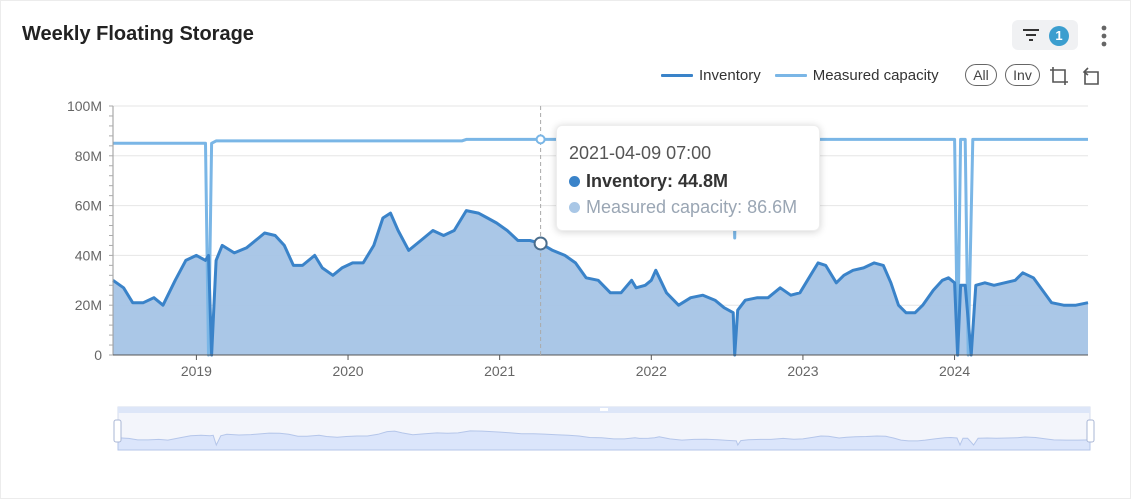 Image resolution: width=1131 pixels, height=500 pixels. I want to click on tooltip-date: 2021-04-09 07:00, so click(640, 153).